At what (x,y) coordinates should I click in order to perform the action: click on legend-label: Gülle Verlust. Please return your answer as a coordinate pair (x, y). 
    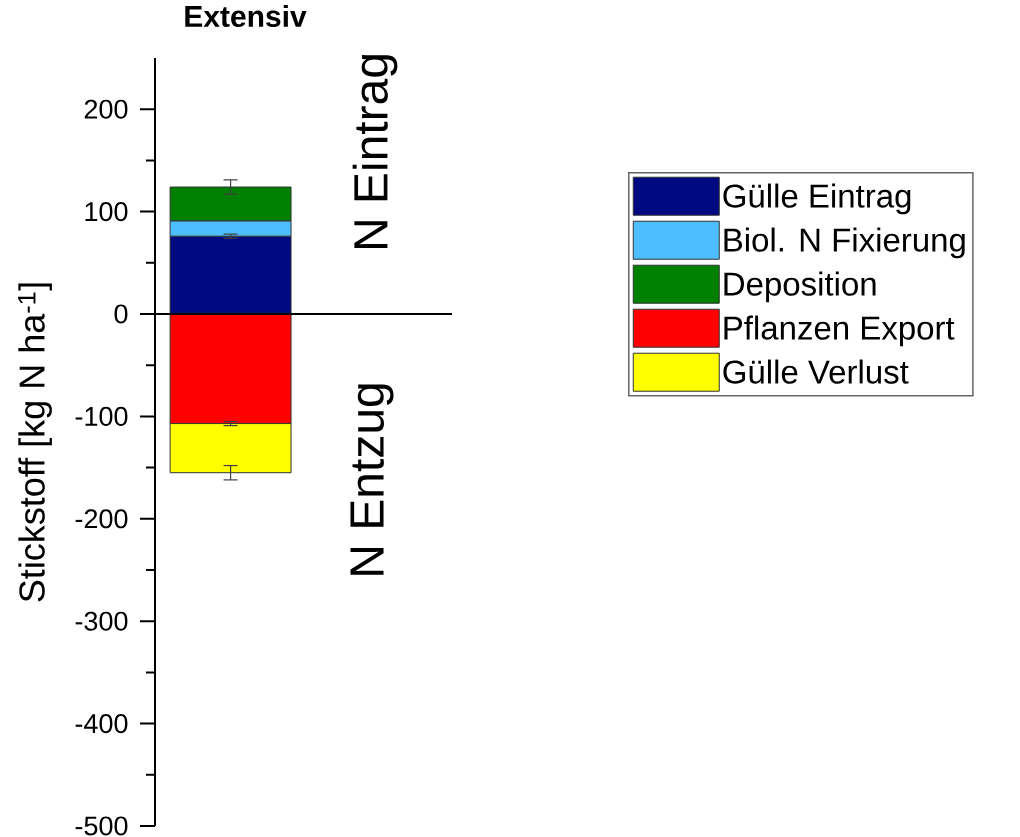
    Looking at the image, I should click on (816, 371).